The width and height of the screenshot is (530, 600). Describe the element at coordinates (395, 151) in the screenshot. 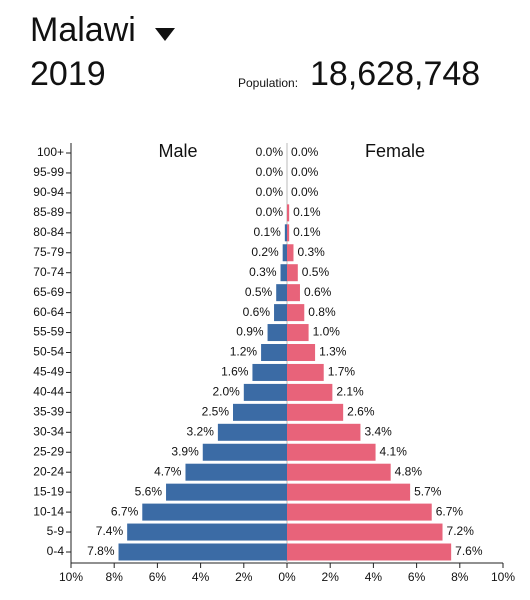

I see `legend-label: Female` at that location.